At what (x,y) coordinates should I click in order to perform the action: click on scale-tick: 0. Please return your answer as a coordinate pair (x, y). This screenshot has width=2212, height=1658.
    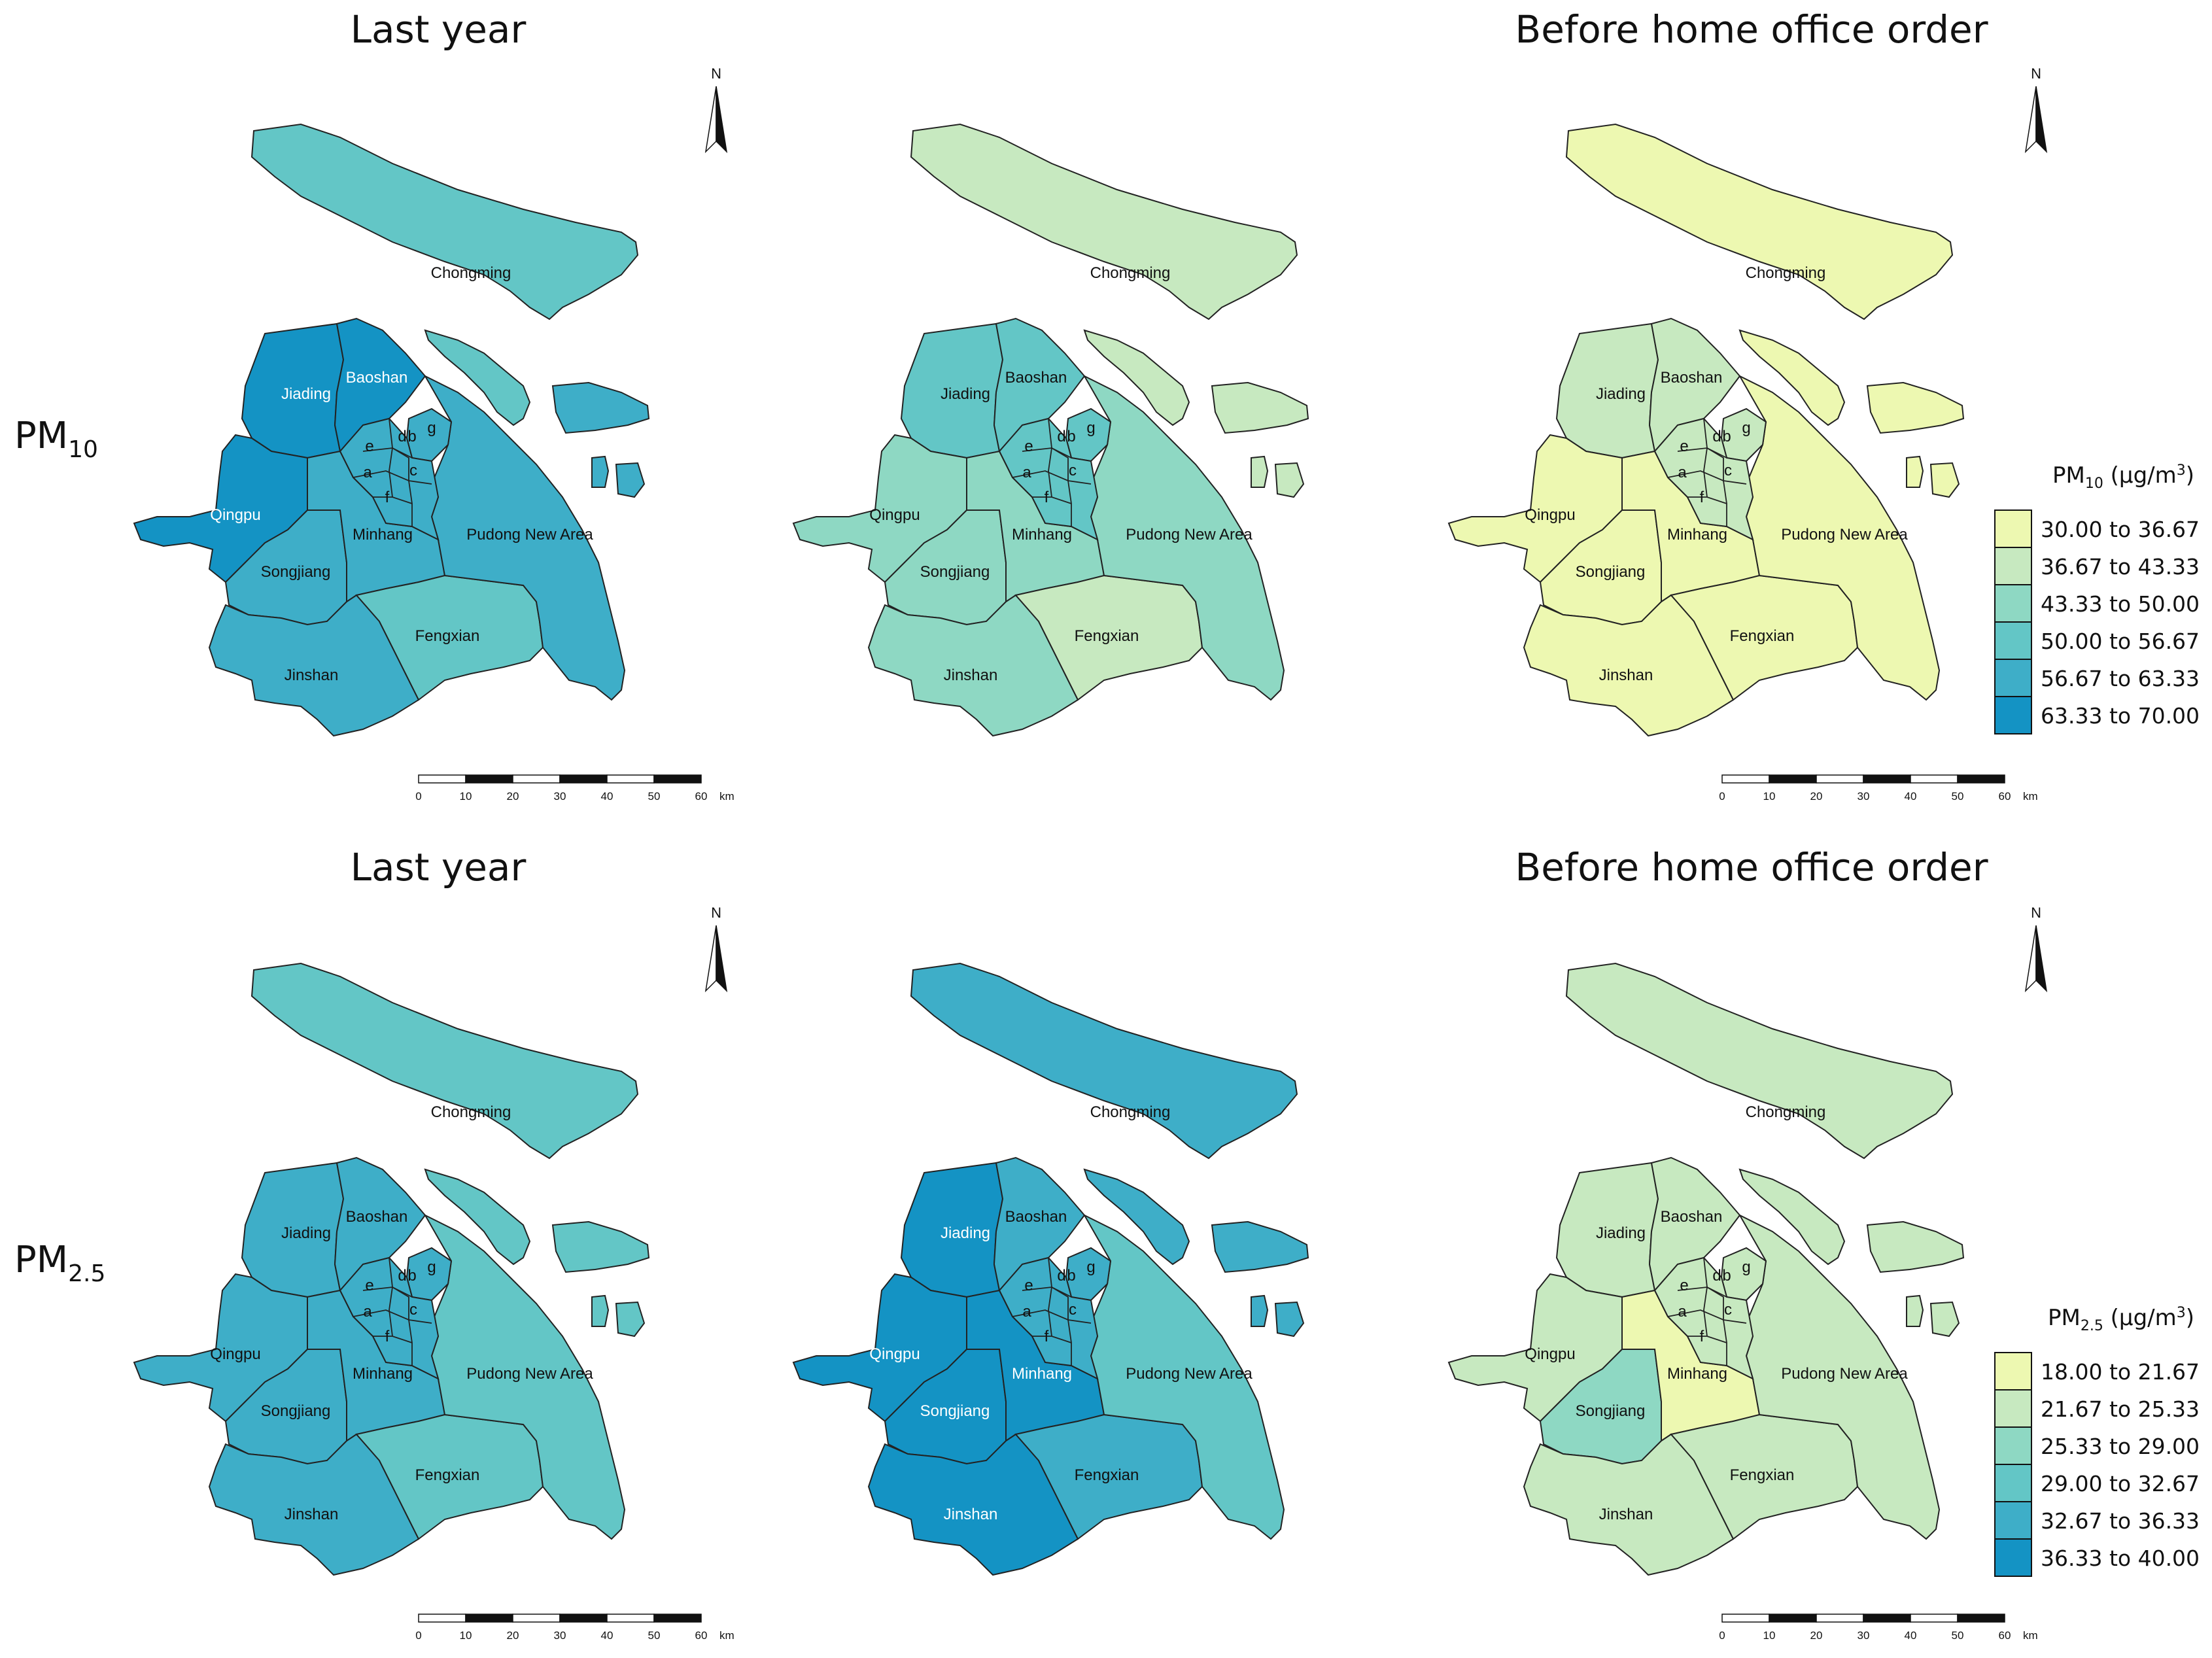
    Looking at the image, I should click on (1722, 796).